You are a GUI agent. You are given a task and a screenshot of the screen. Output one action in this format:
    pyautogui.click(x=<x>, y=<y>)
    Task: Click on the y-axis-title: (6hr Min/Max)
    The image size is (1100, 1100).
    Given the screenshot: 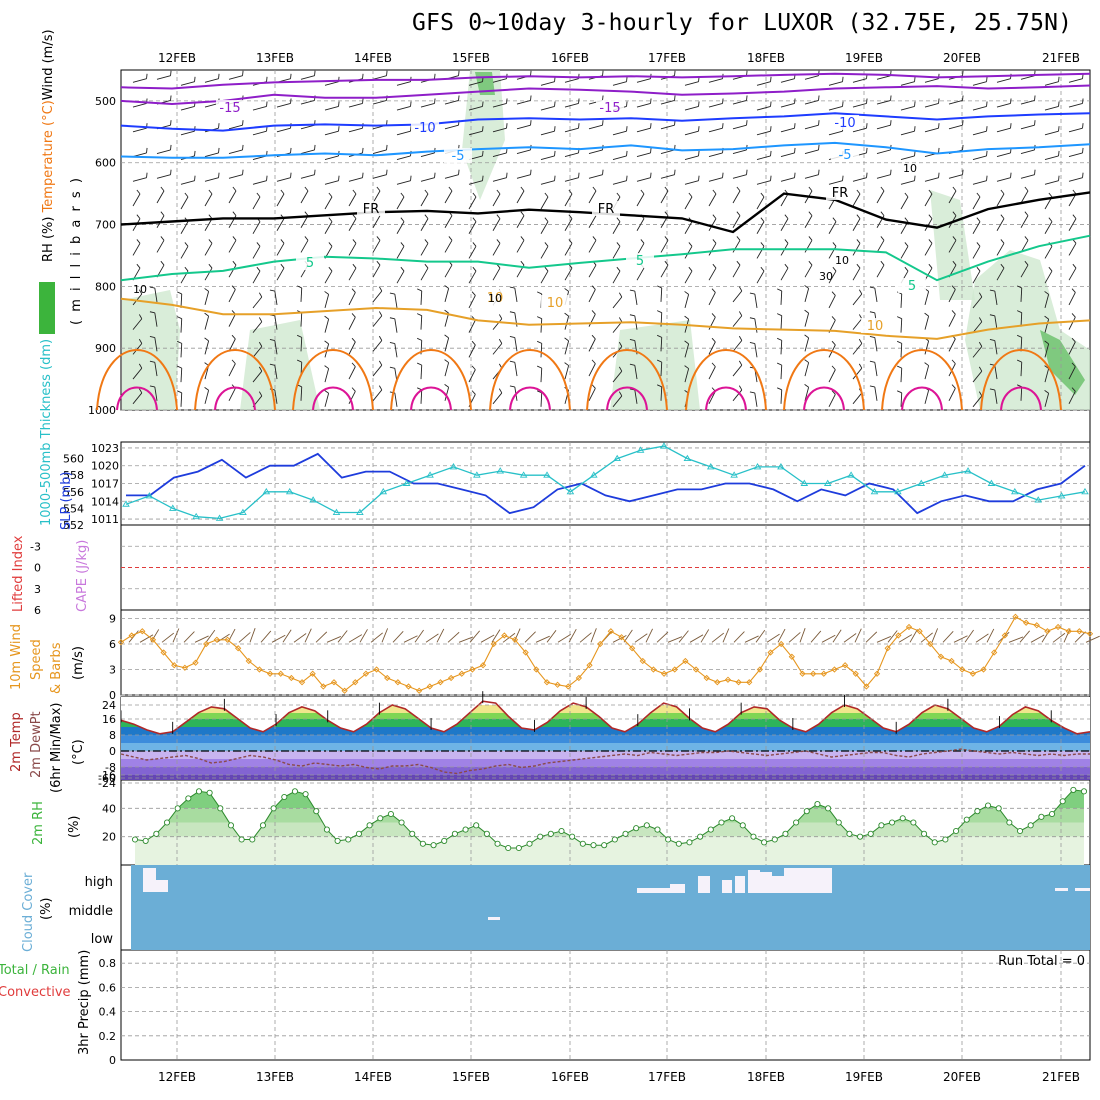 What is the action you would take?
    pyautogui.click(x=56, y=748)
    